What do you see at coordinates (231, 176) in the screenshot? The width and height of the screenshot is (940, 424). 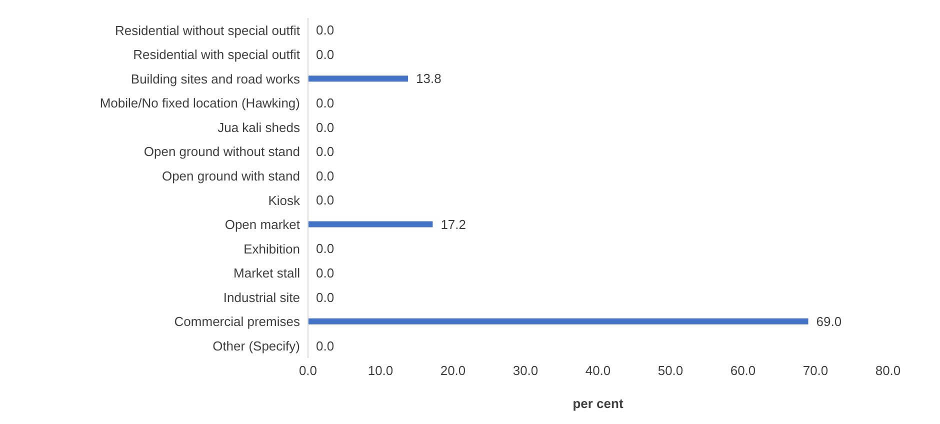 I see `y-tick-label: Open ground with stand` at bounding box center [231, 176].